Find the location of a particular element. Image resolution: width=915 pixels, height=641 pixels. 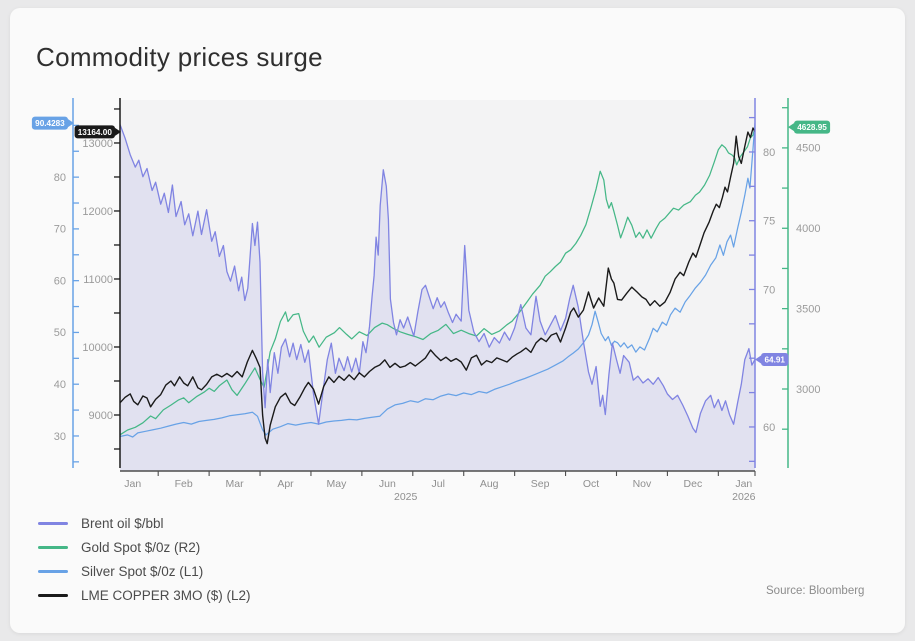

legend-item-gold: Gold Spot $/0z (R2) is located at coordinates (144, 547).